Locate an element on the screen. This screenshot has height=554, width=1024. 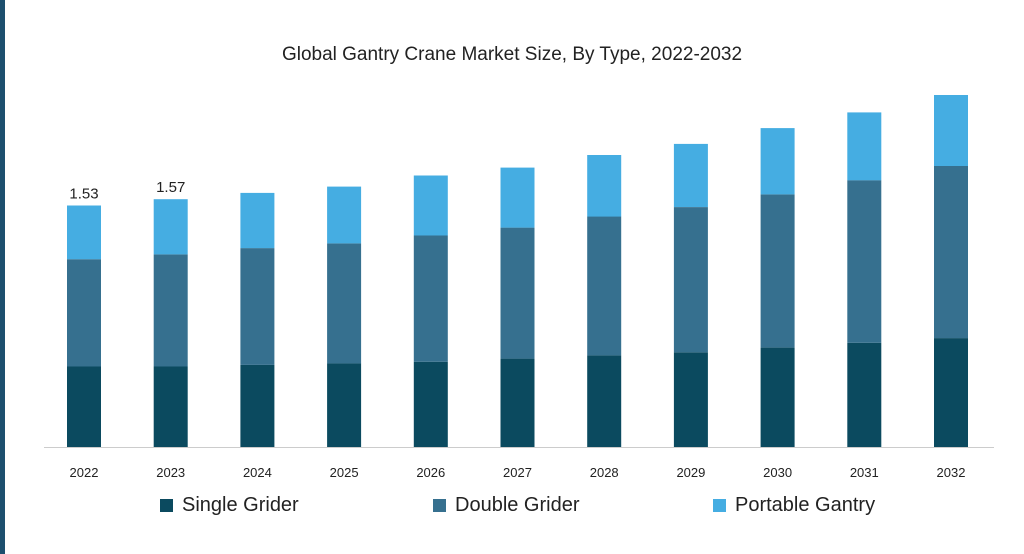
legend-item-portable-gantry: Portable Gantry is located at coordinates (794, 505).